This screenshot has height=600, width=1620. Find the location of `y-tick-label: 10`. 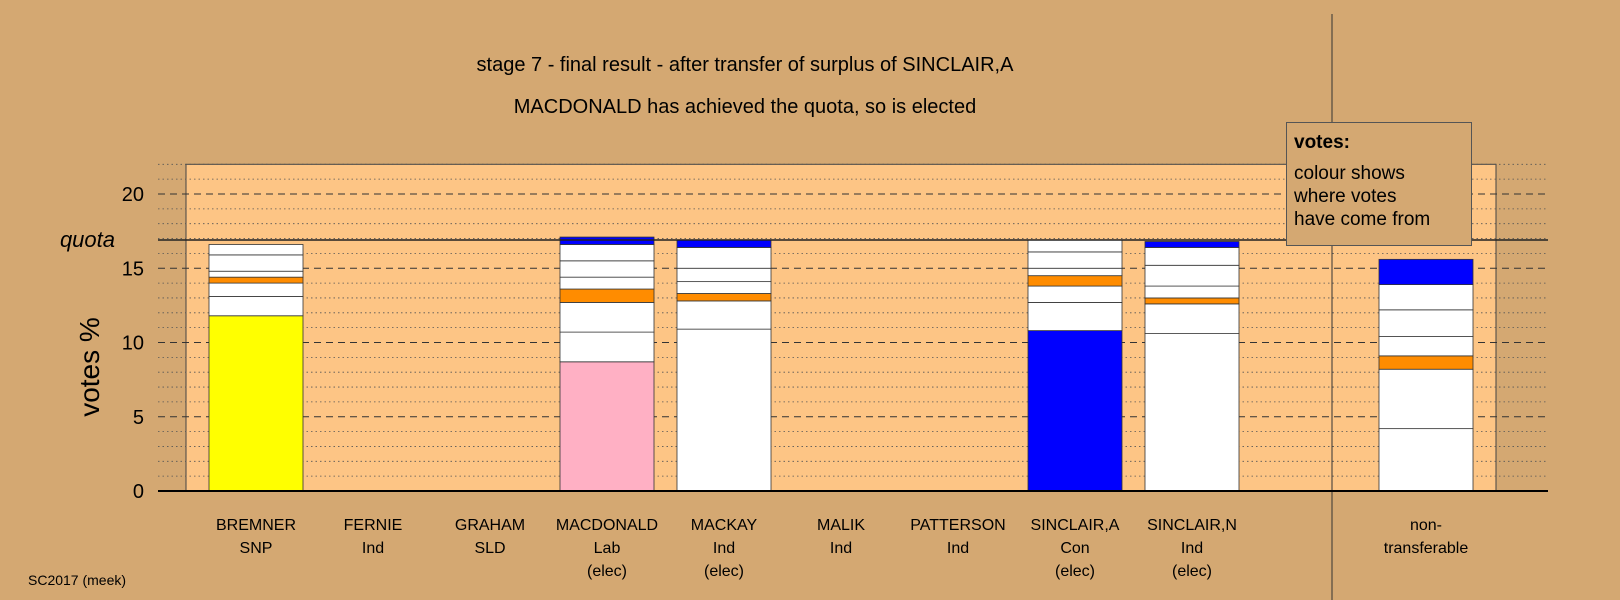

y-tick-label: 10 is located at coordinates (133, 344).